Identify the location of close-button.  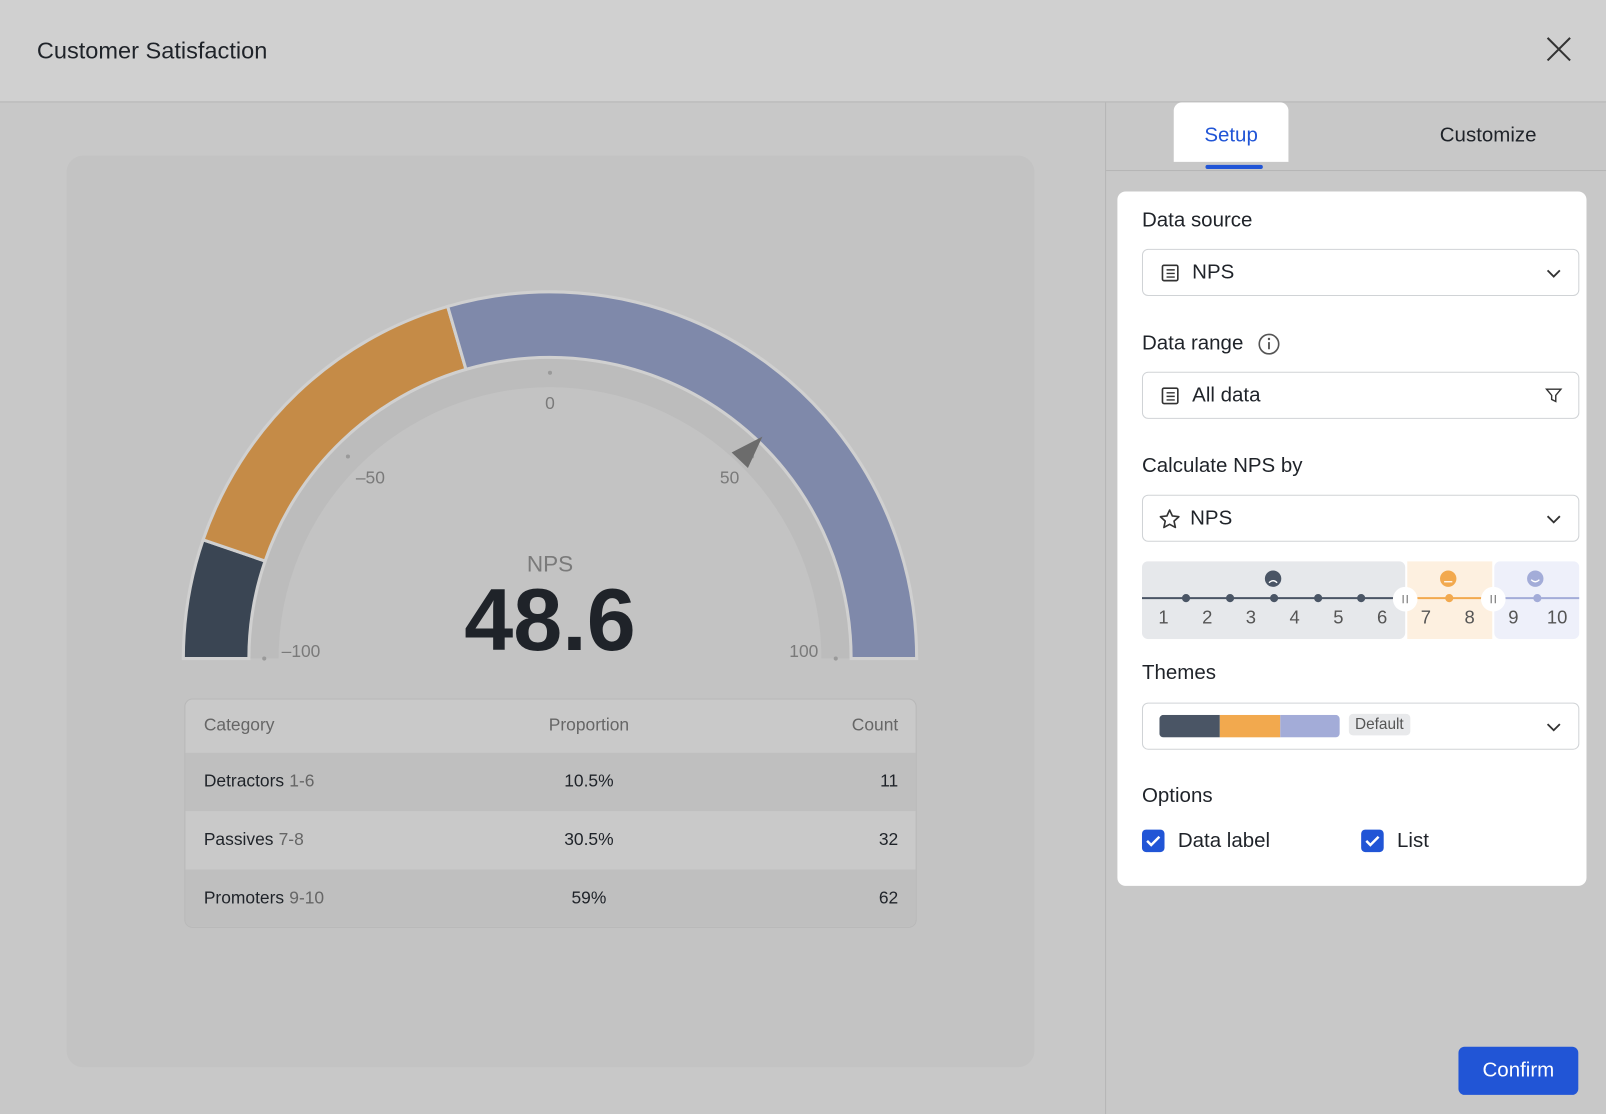
(1558, 49).